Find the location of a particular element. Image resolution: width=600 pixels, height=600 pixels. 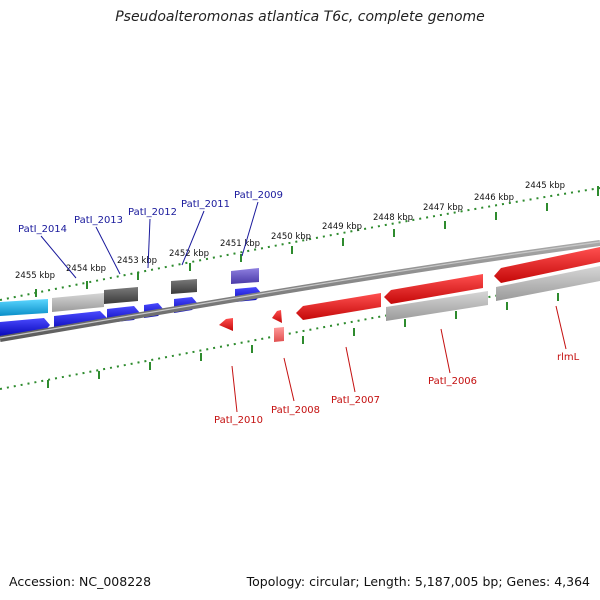

kbp-label: 2451 kbp is located at coordinates (240, 244).